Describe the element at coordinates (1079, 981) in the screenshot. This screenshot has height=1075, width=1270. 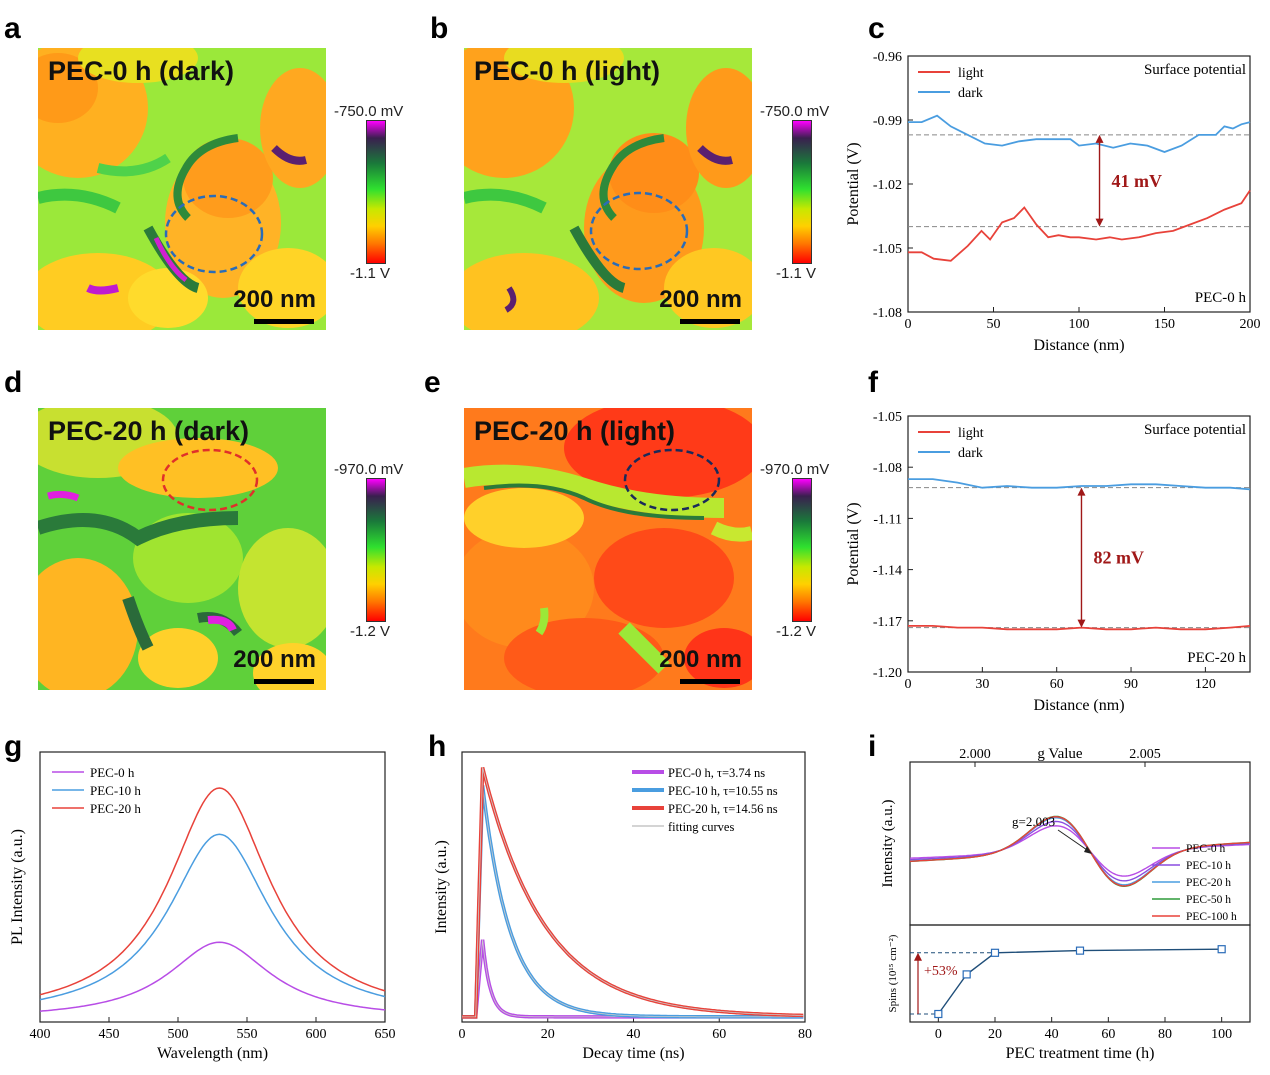
I see `spins-line` at that location.